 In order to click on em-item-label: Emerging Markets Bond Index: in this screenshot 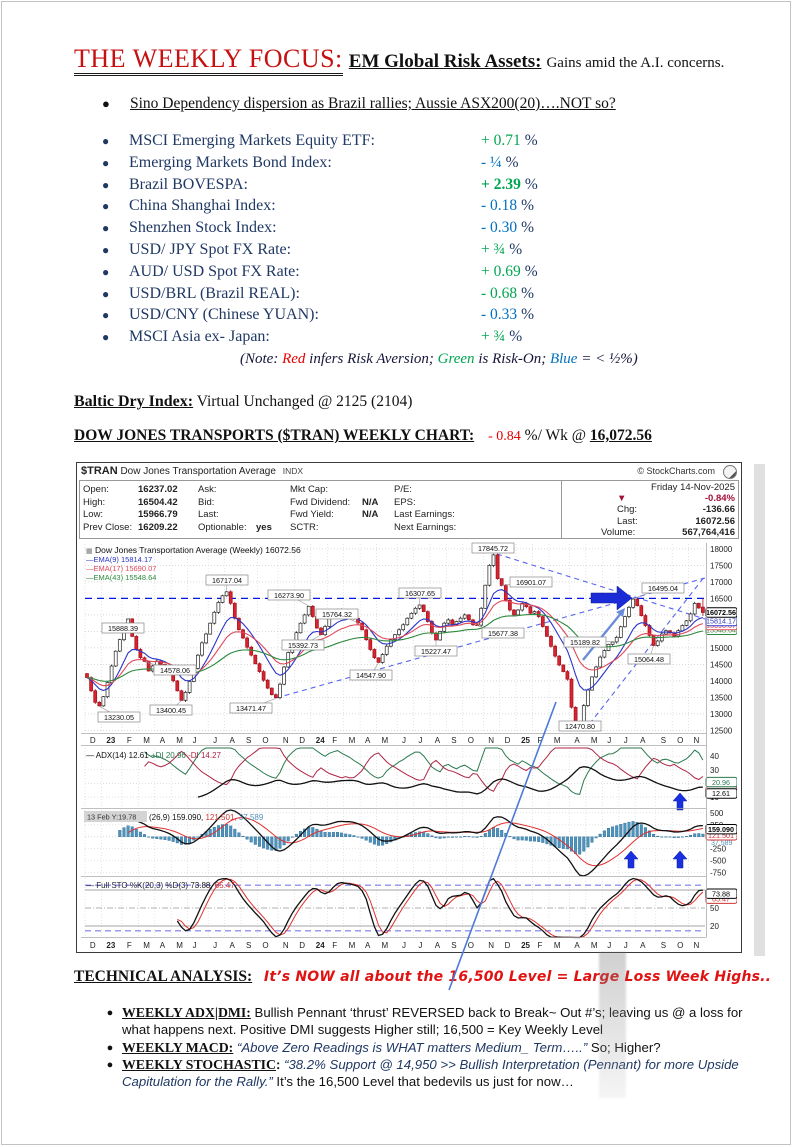, I will do `click(305, 163)`.